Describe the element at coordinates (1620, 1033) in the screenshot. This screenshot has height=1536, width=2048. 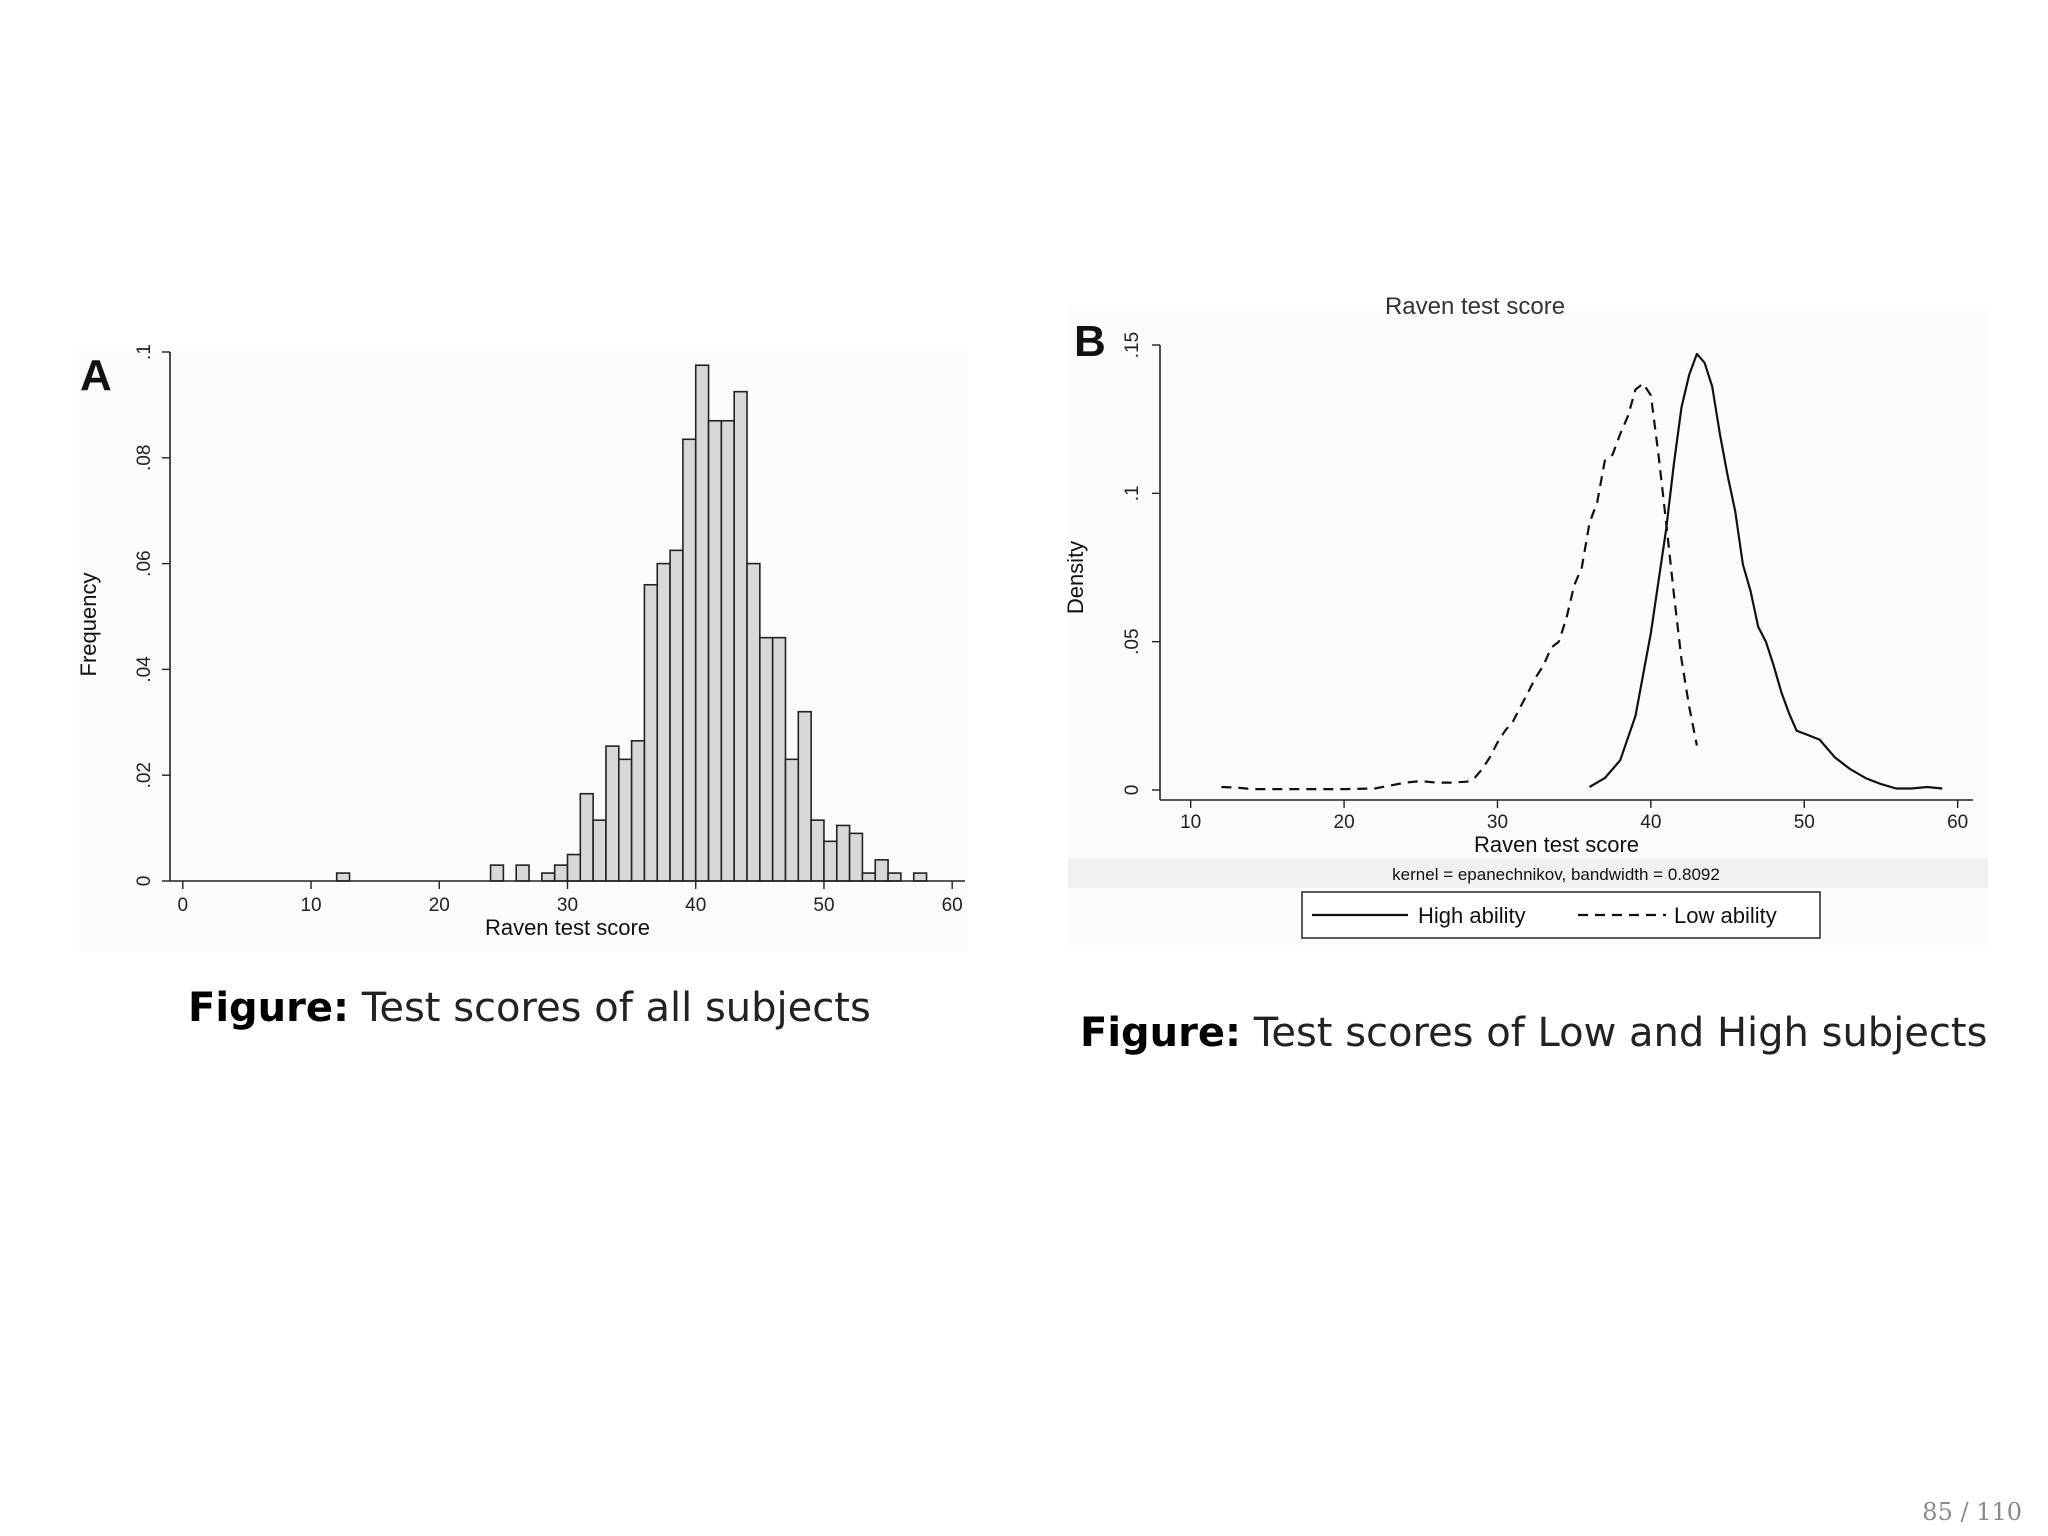
I see `caption-b-text: Test scores of Low and High subjects` at that location.